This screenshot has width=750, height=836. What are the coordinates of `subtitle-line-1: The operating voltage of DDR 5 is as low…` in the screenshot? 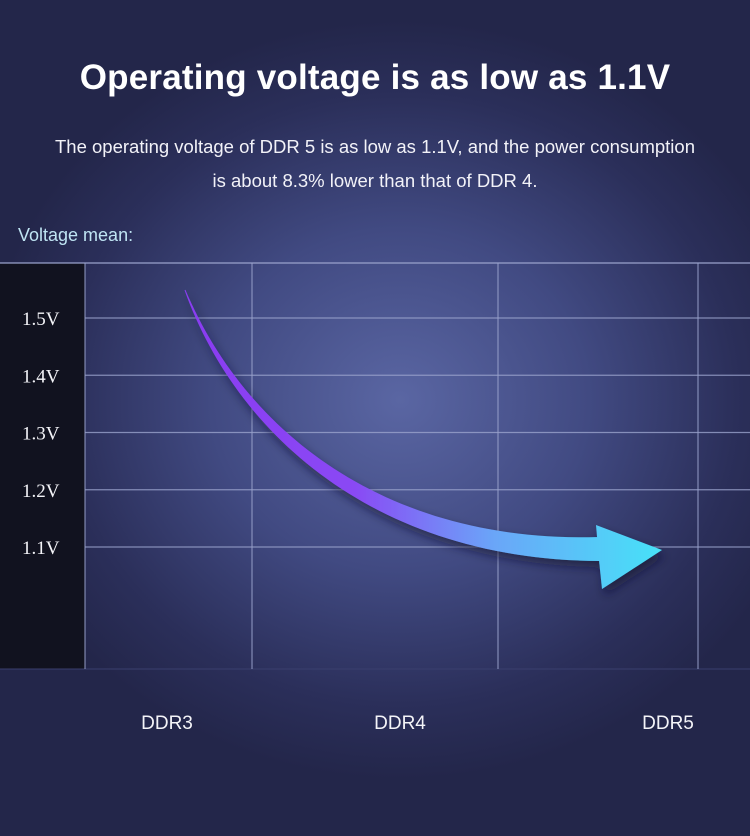 It's located at (375, 146).